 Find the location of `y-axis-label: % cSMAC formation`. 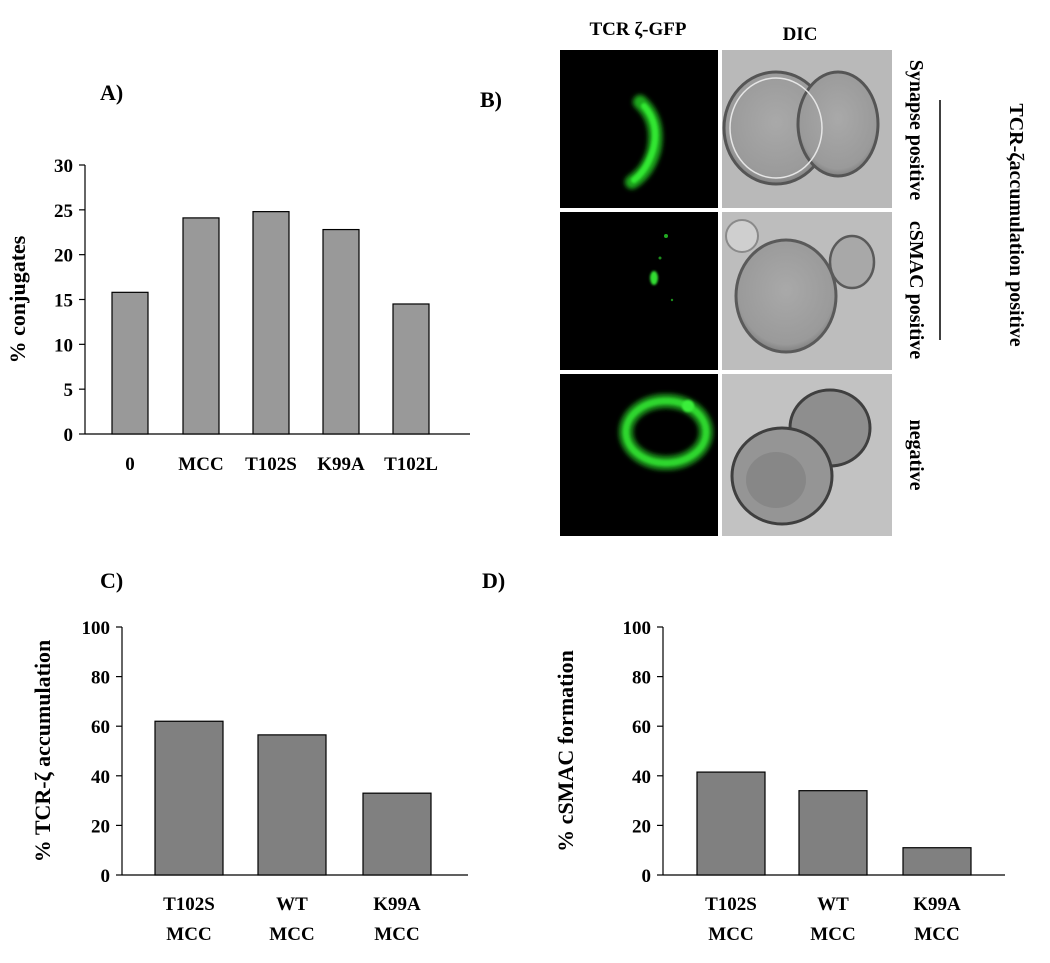

y-axis-label: % cSMAC formation is located at coordinates (565, 751).